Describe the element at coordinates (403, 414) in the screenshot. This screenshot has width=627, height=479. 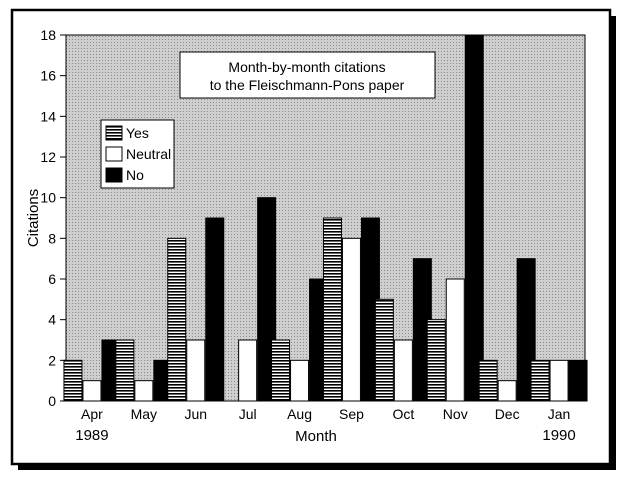
I see `x-tick-label: Oct` at that location.